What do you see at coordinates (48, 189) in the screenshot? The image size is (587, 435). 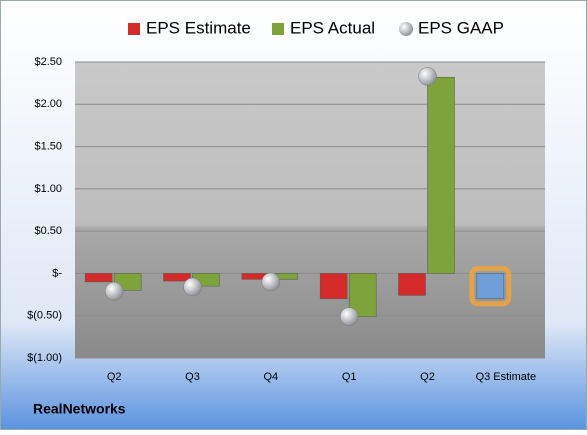 I see `y-tick-label: $1.00` at bounding box center [48, 189].